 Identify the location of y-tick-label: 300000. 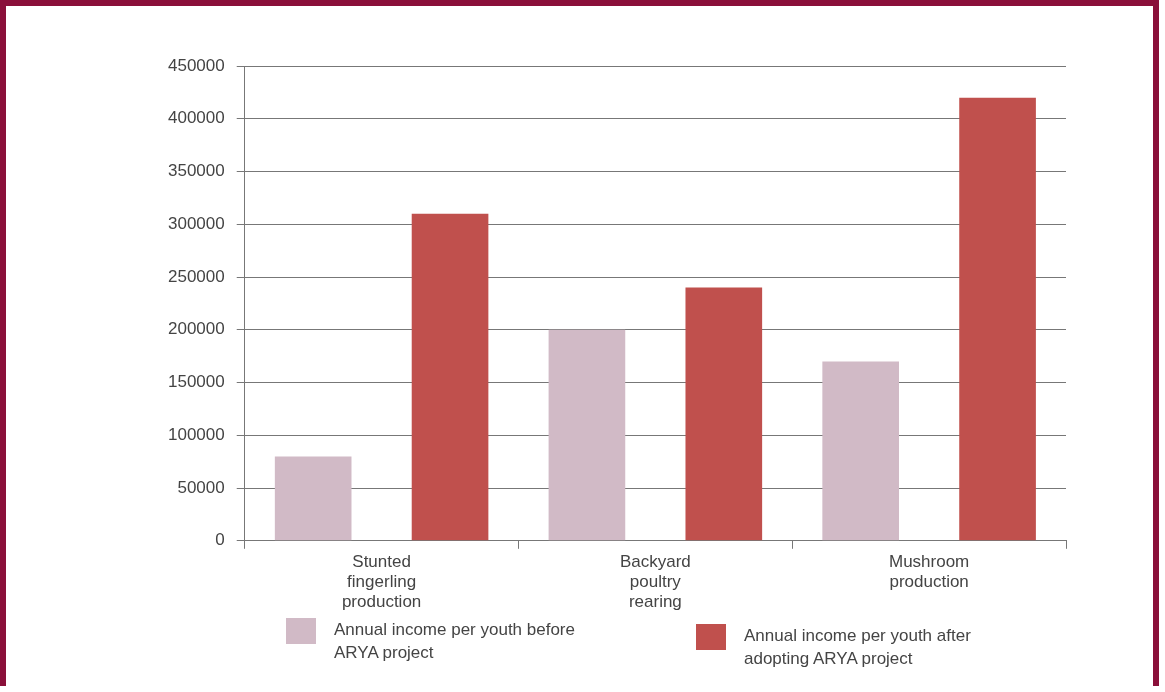
(196, 223).